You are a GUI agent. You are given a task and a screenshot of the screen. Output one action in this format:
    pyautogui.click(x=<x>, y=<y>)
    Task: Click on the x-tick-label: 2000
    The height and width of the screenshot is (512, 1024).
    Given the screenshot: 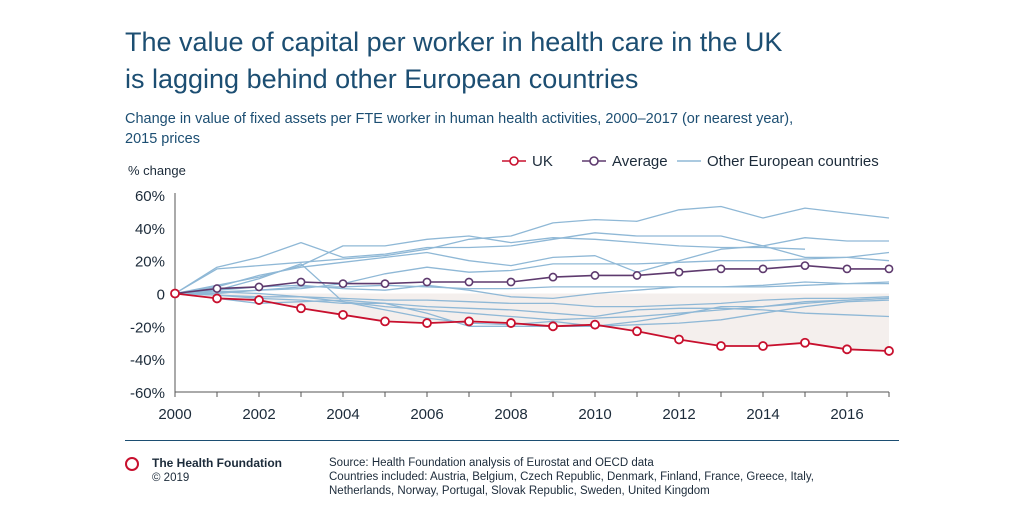 What is the action you would take?
    pyautogui.click(x=174, y=414)
    